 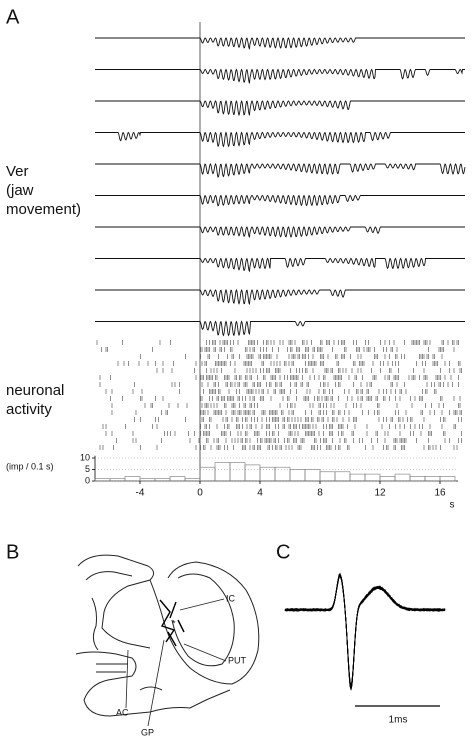 What do you see at coordinates (279, 395) in the screenshot?
I see `raster` at bounding box center [279, 395].